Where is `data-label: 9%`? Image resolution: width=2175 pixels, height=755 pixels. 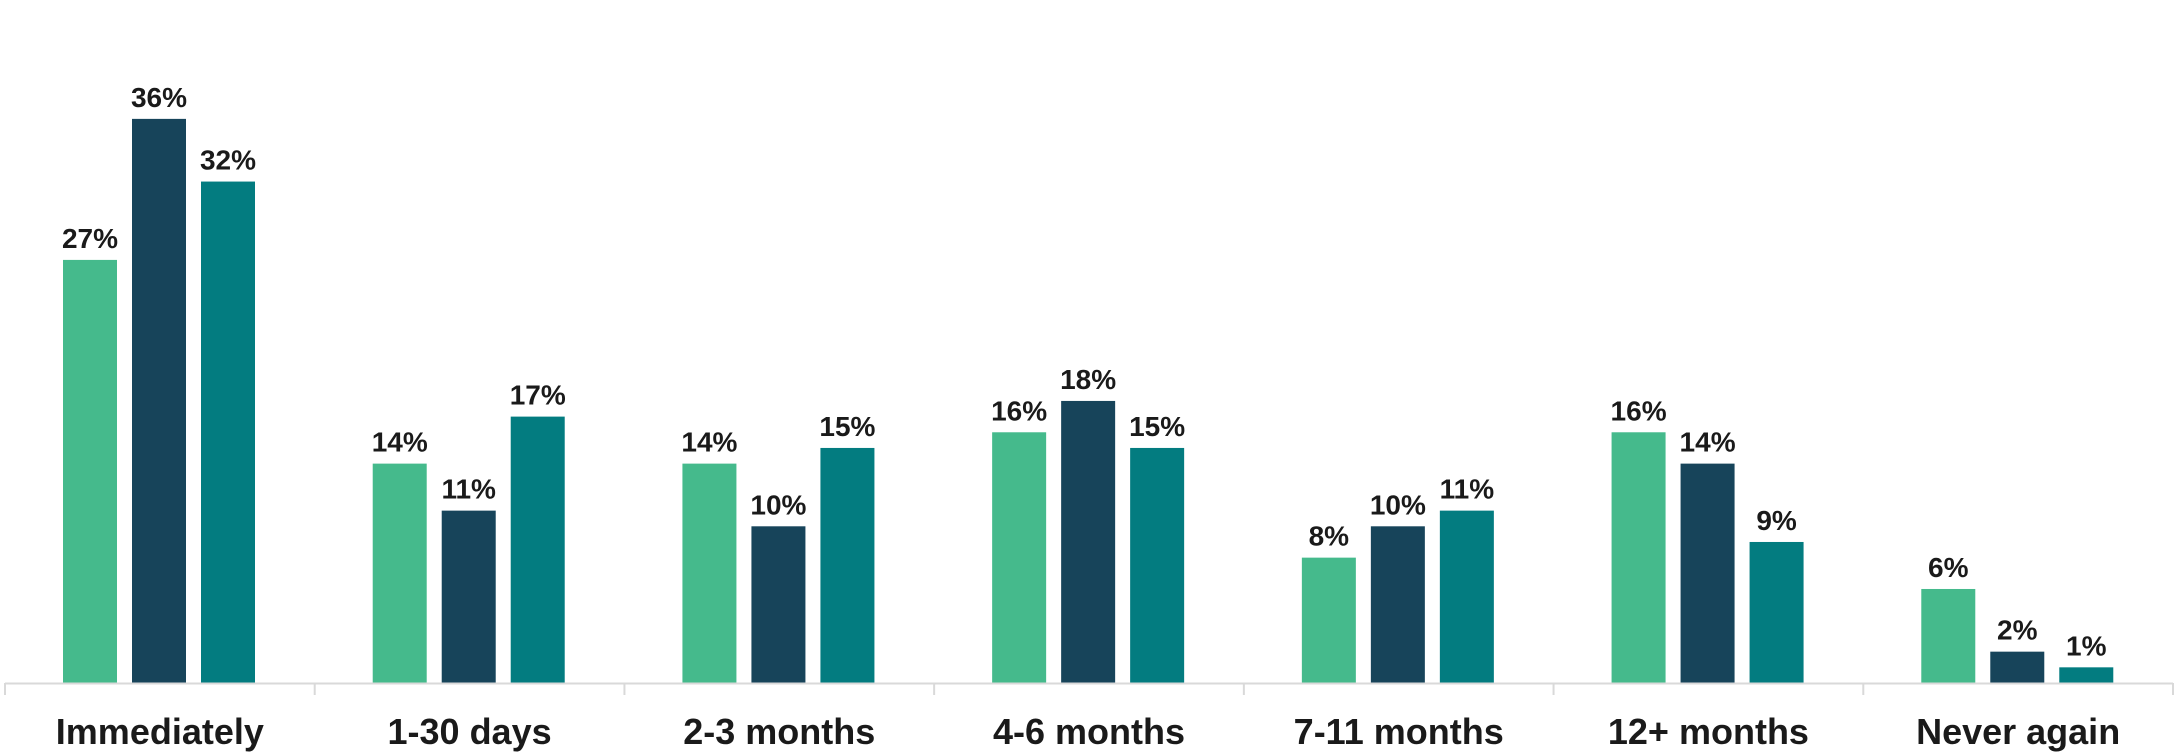 data-label: 9% is located at coordinates (1776, 520).